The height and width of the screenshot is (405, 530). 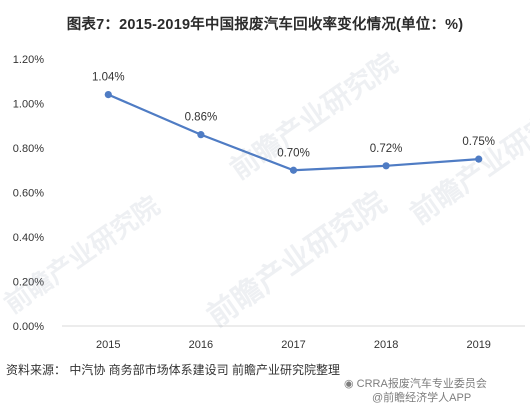 What do you see at coordinates (28, 60) in the screenshot?
I see `y-tick-label: 1.20%` at bounding box center [28, 60].